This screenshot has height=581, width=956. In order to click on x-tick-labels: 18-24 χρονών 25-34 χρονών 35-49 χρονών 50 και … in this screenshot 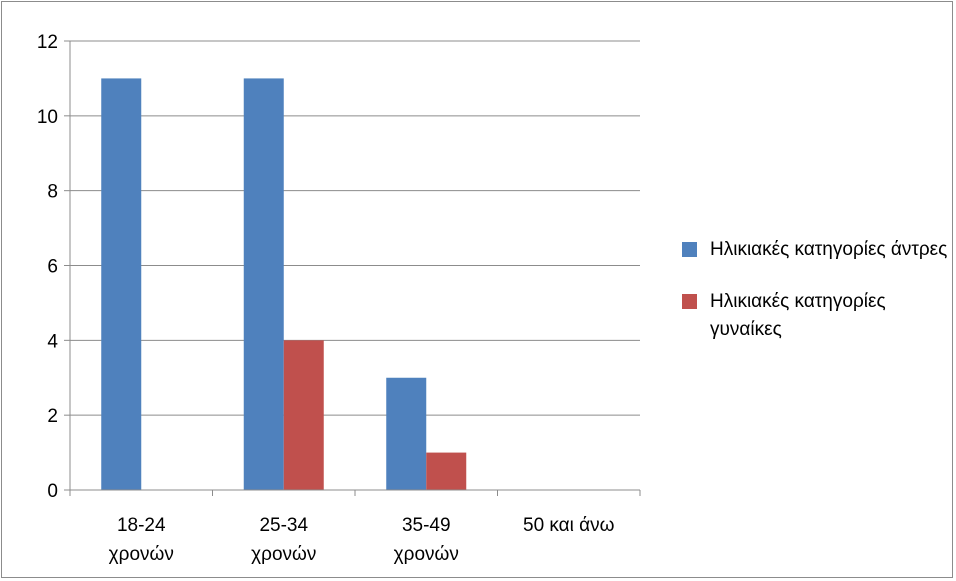, I will do `click(362, 540)`.